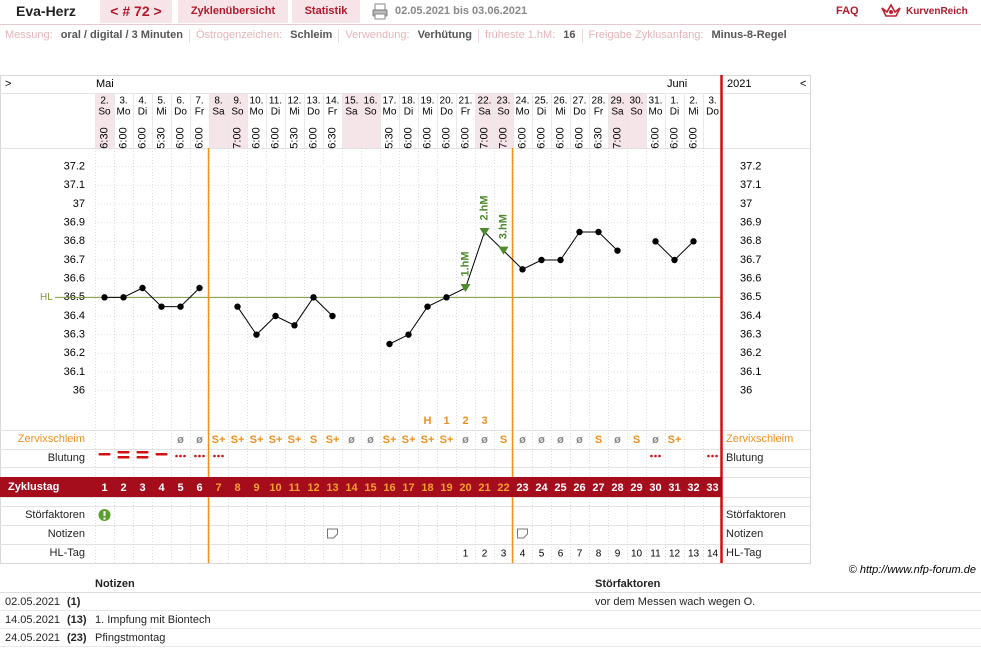 The width and height of the screenshot is (981, 663). I want to click on day-number: 24., so click(523, 101).